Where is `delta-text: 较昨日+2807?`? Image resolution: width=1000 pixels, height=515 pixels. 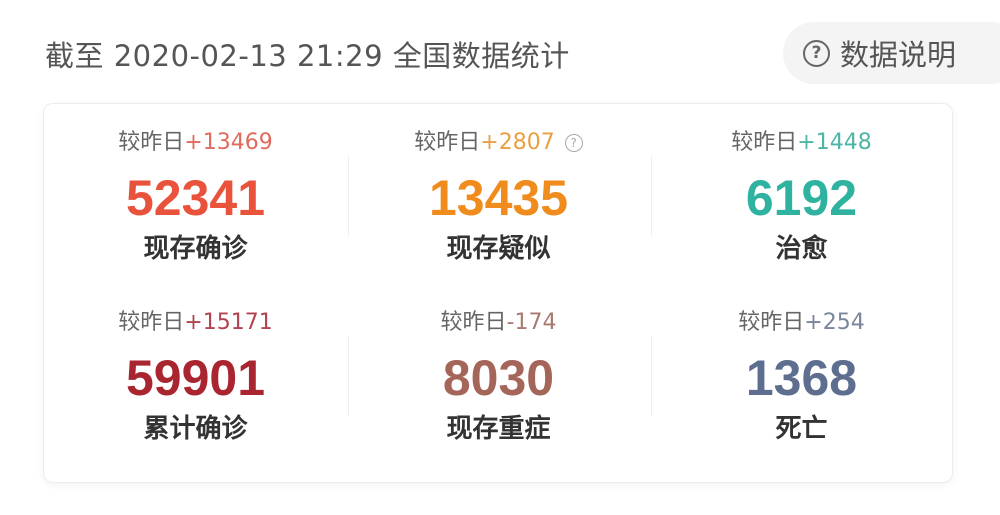 delta-text: 较昨日+2807? is located at coordinates (498, 143).